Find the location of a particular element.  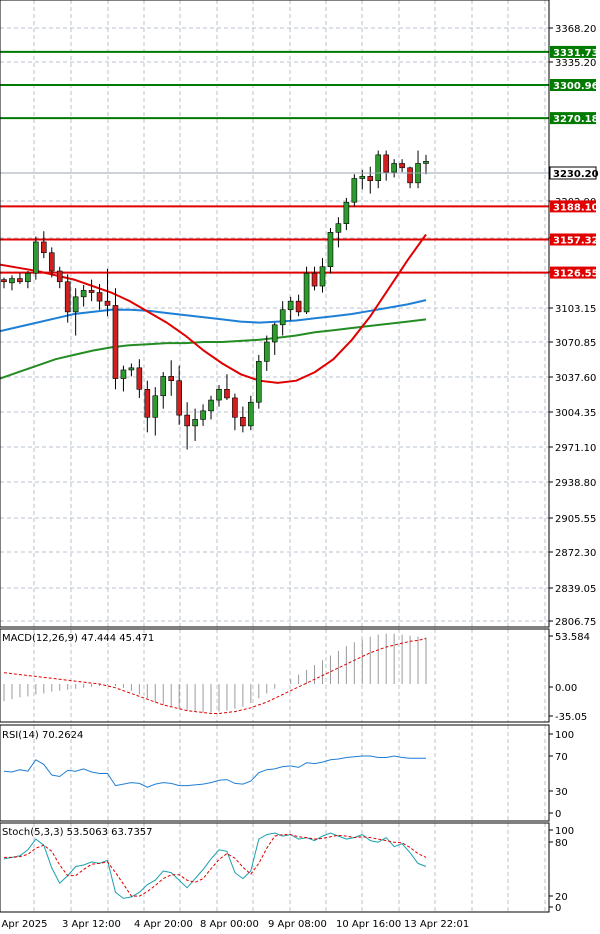

macd-axis: 53.584 0.00 -35.05 is located at coordinates (569, 677).